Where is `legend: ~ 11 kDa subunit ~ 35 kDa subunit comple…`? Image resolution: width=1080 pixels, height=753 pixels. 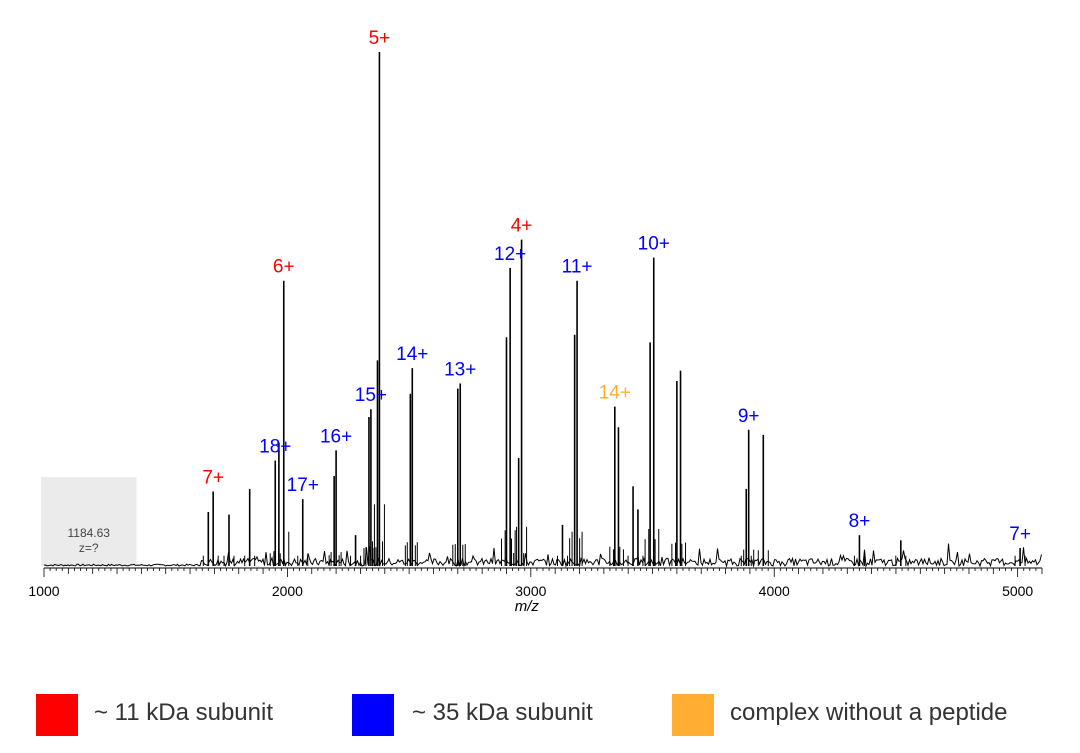
legend: ~ 11 kDa subunit ~ 35 kDa subunit comple… is located at coordinates (556, 715).